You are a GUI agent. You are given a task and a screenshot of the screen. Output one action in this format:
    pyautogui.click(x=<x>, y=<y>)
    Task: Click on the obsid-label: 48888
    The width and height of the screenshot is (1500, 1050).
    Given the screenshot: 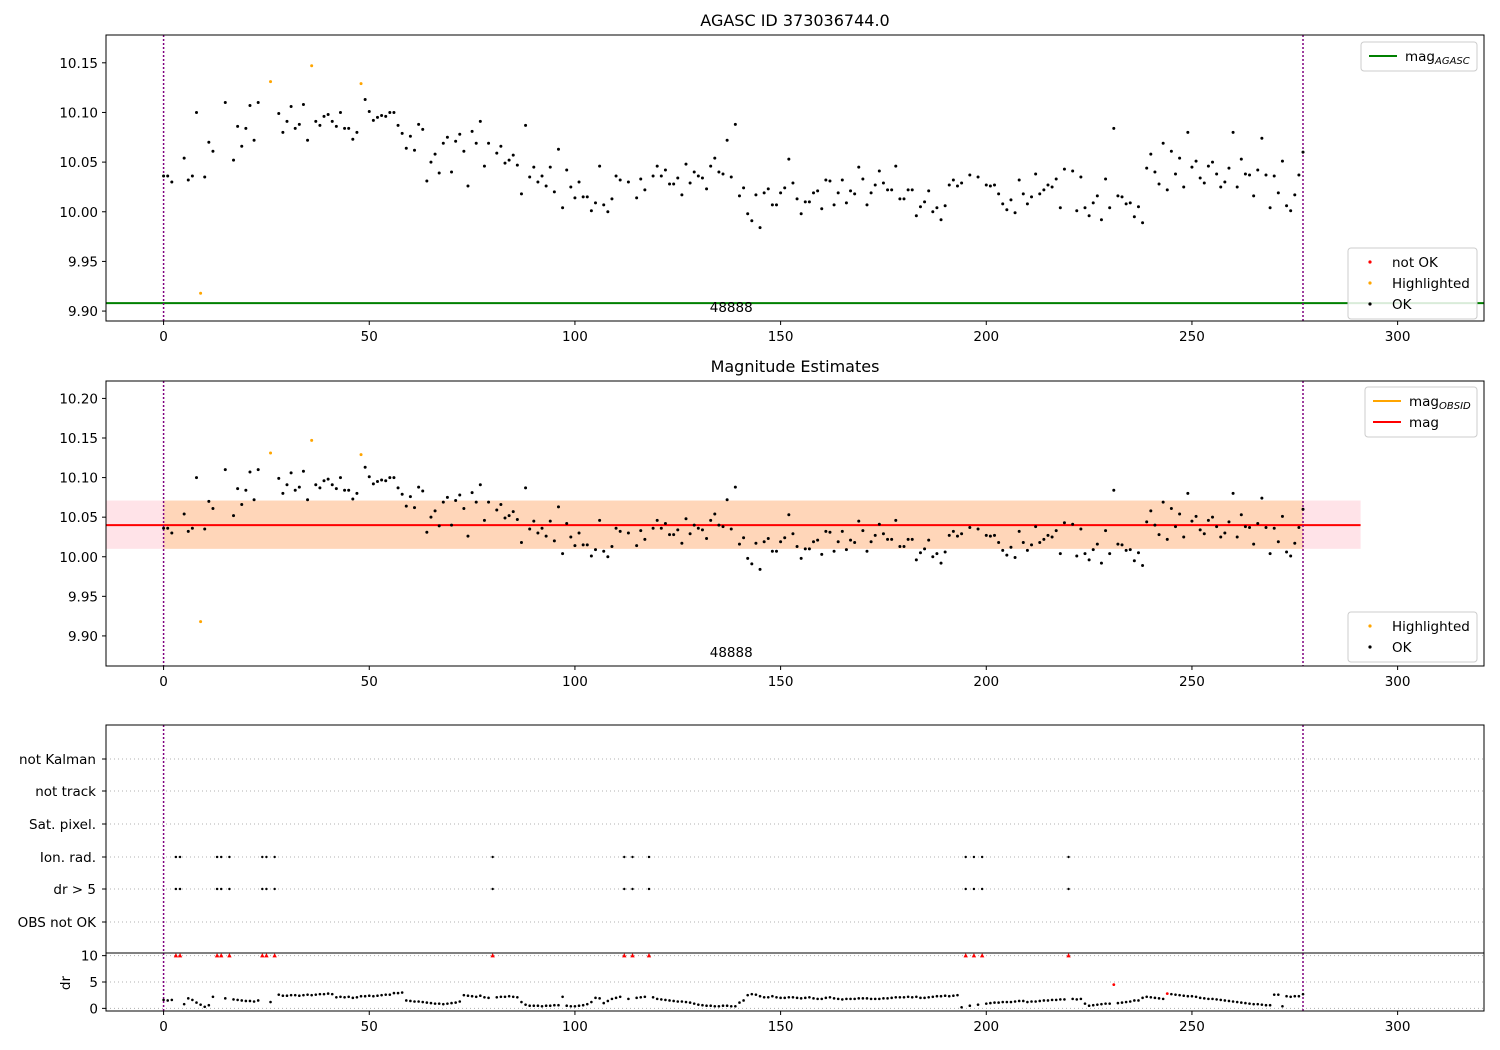 What is the action you would take?
    pyautogui.click(x=731, y=308)
    